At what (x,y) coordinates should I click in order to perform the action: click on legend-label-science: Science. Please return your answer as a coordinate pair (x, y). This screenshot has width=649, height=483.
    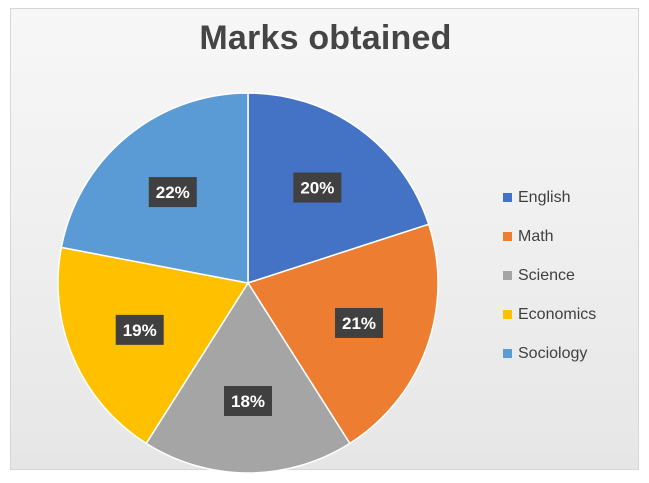
    Looking at the image, I should click on (546, 275).